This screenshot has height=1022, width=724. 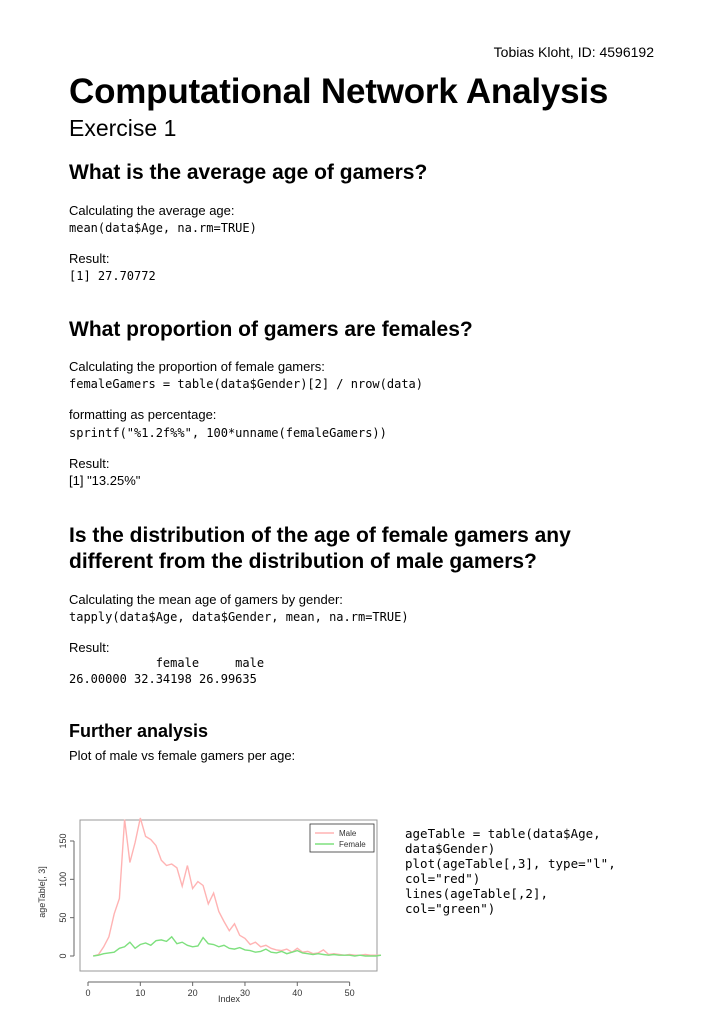 I want to click on x-tick-label: 50, so click(x=350, y=993).